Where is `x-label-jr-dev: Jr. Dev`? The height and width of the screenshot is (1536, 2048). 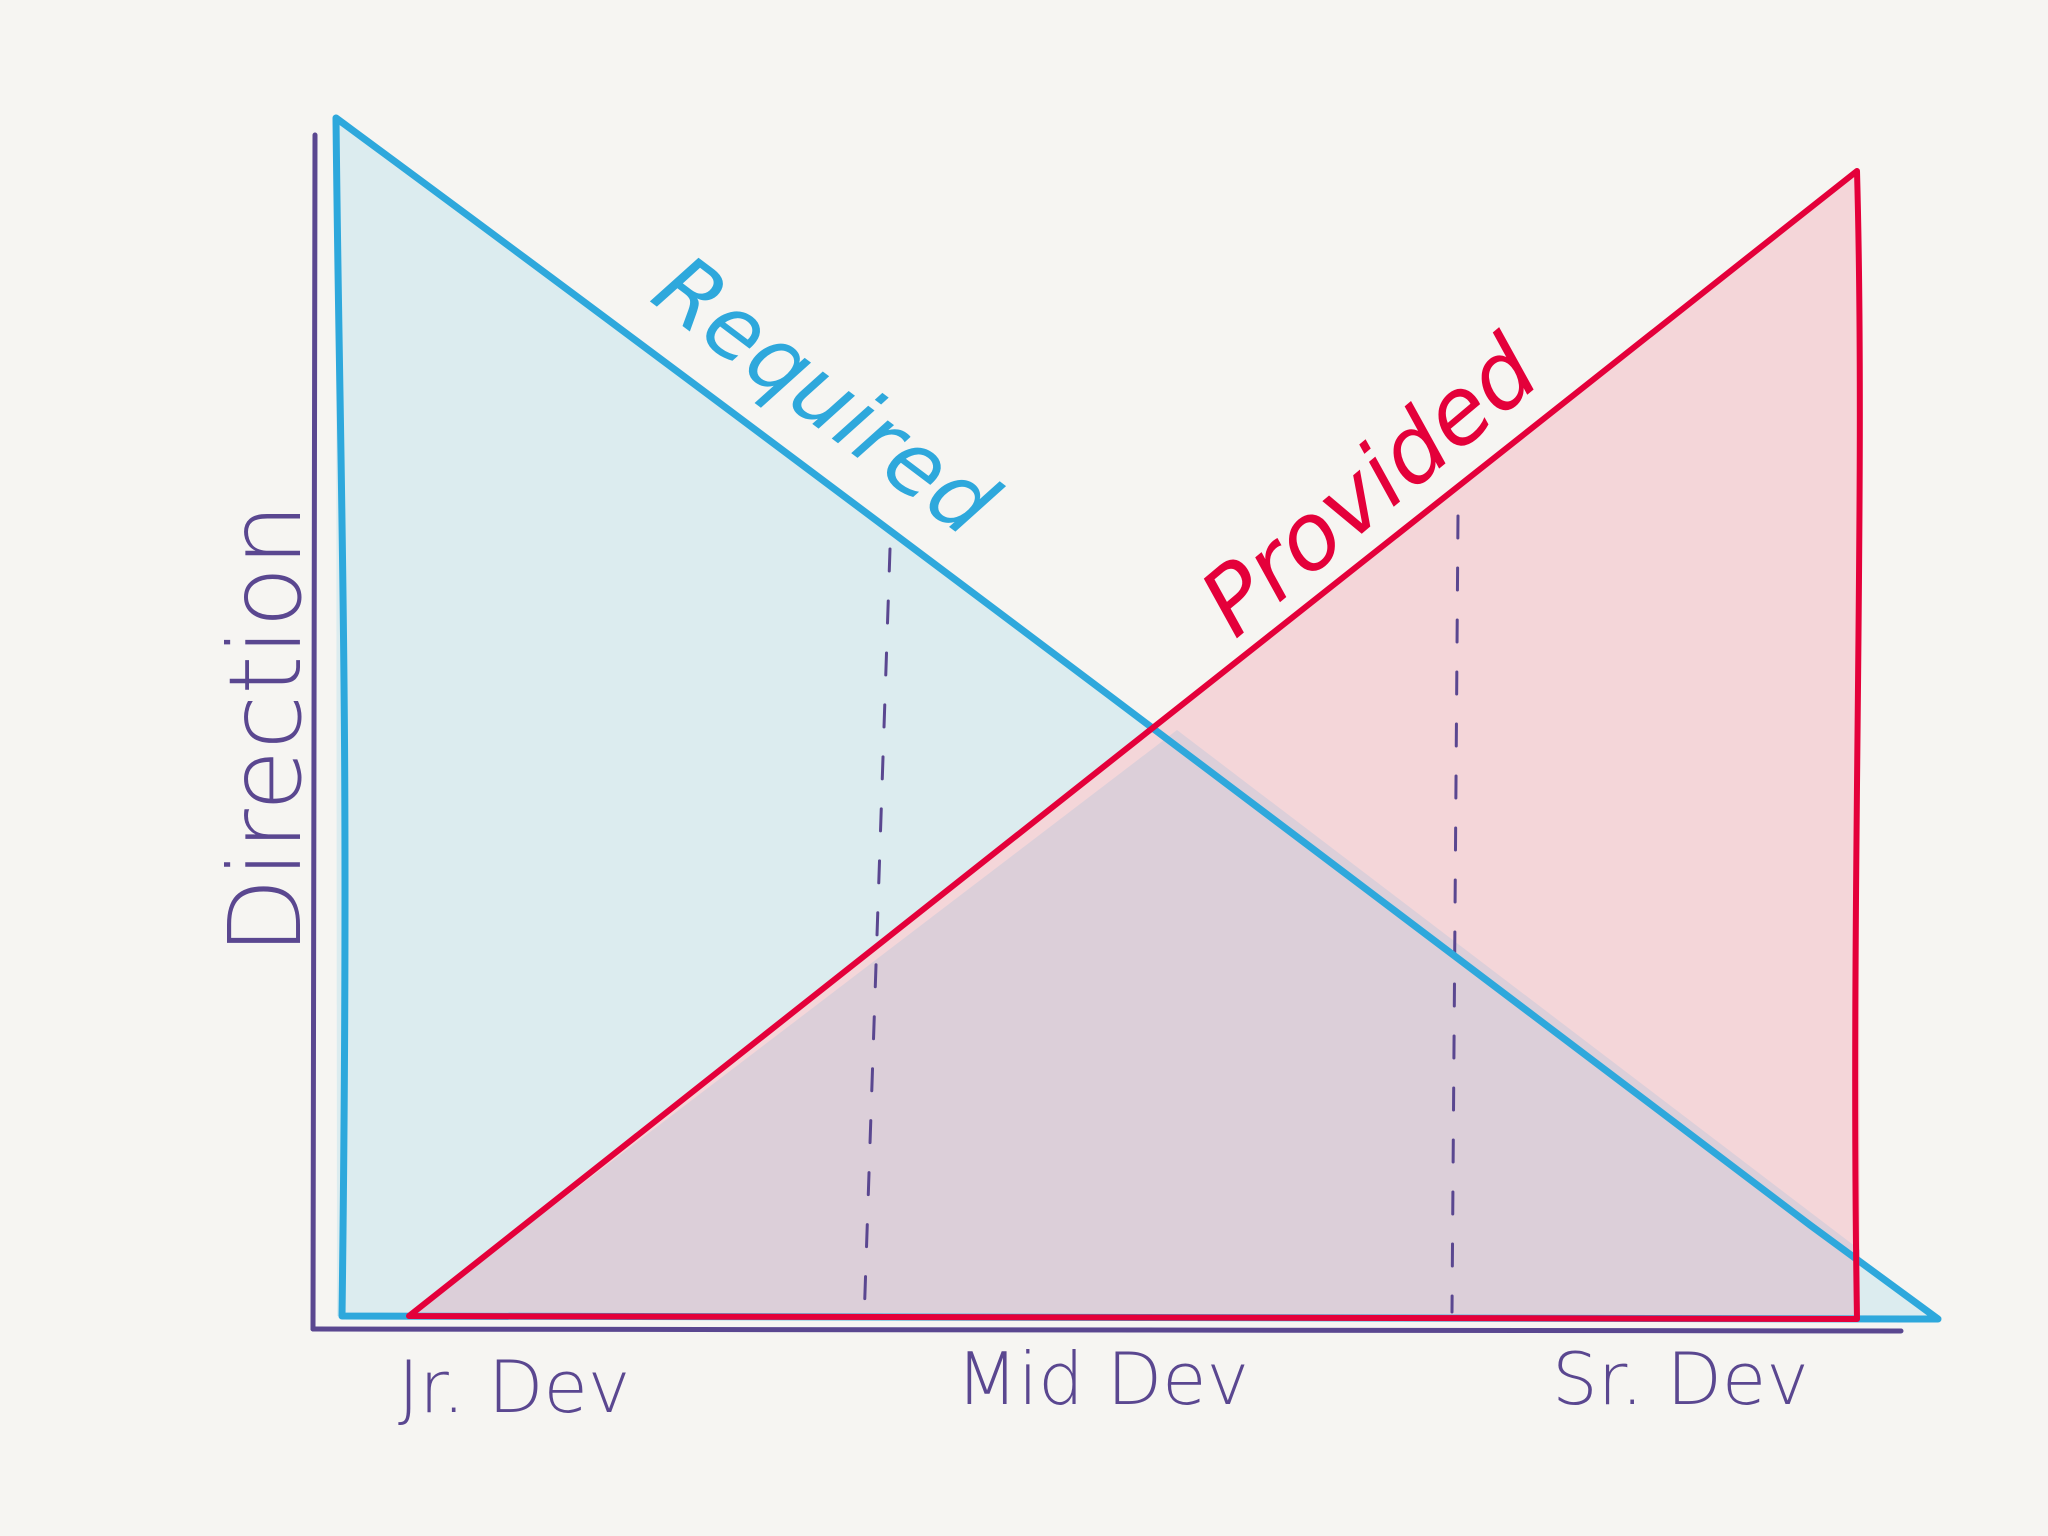
x-label-jr-dev: Jr. Dev is located at coordinates (514, 1387).